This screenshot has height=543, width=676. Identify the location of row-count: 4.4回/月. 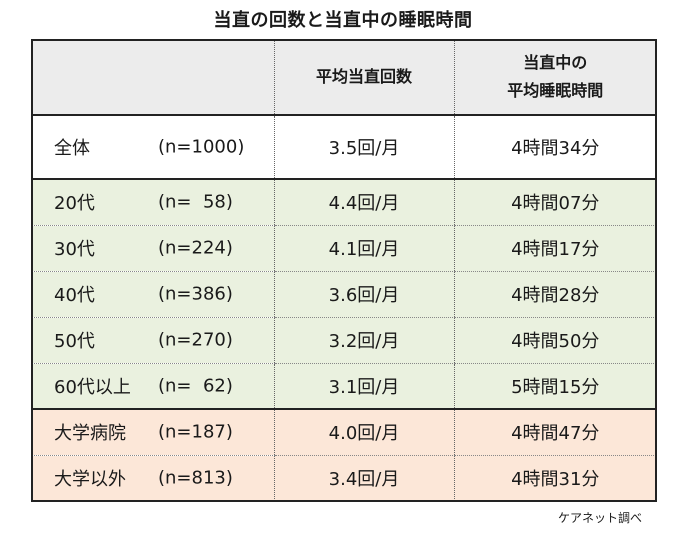
(363, 202).